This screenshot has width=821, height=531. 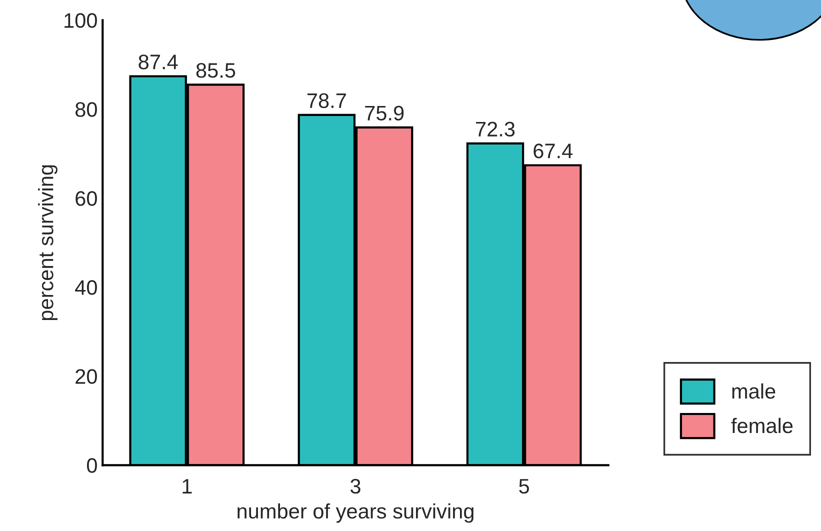 I want to click on y-tick-label: 0, so click(x=91, y=465).